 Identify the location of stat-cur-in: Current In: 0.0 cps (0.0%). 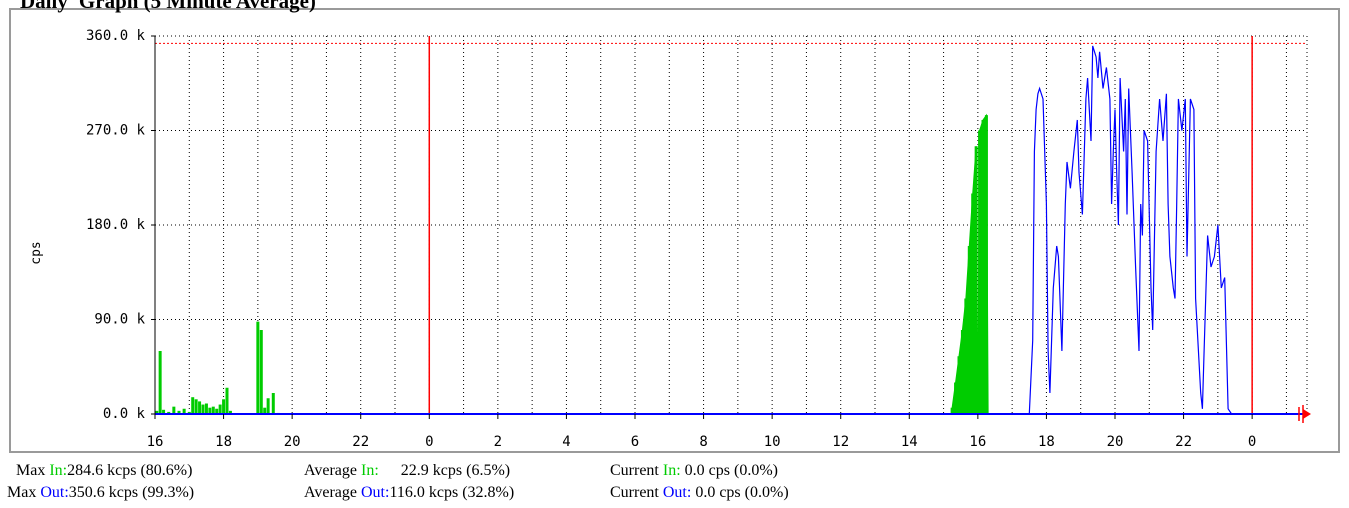
(699, 471).